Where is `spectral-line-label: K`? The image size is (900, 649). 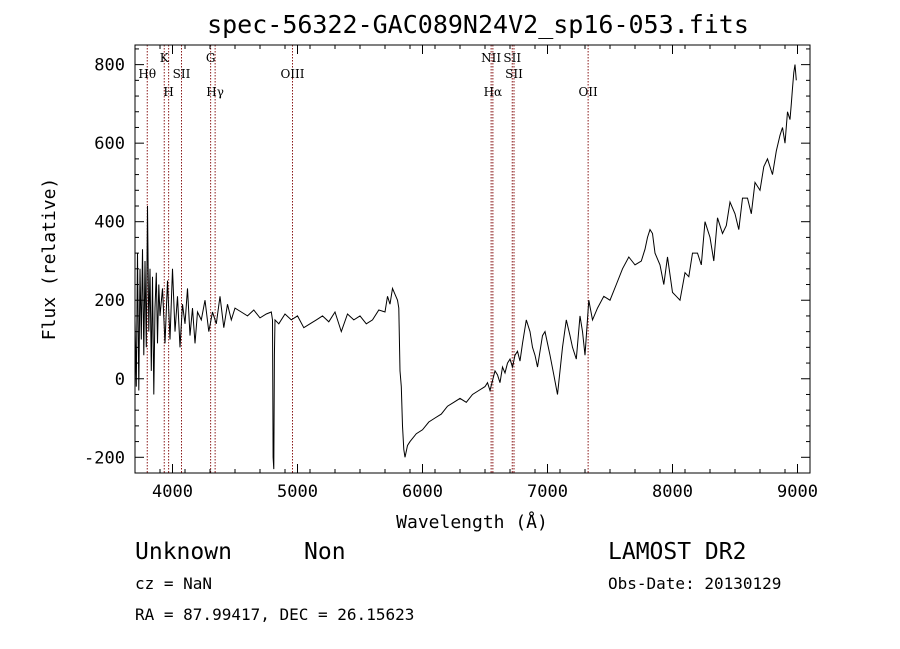 spectral-line-label: K is located at coordinates (165, 58).